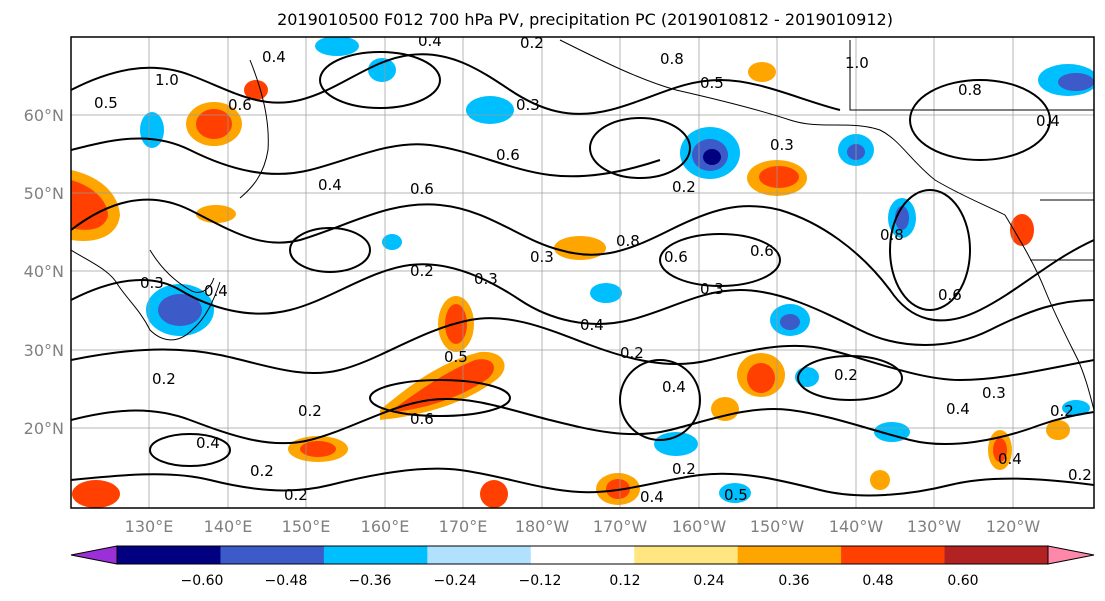  What do you see at coordinates (167, 80) in the screenshot?
I see `contour-label: 1.0` at bounding box center [167, 80].